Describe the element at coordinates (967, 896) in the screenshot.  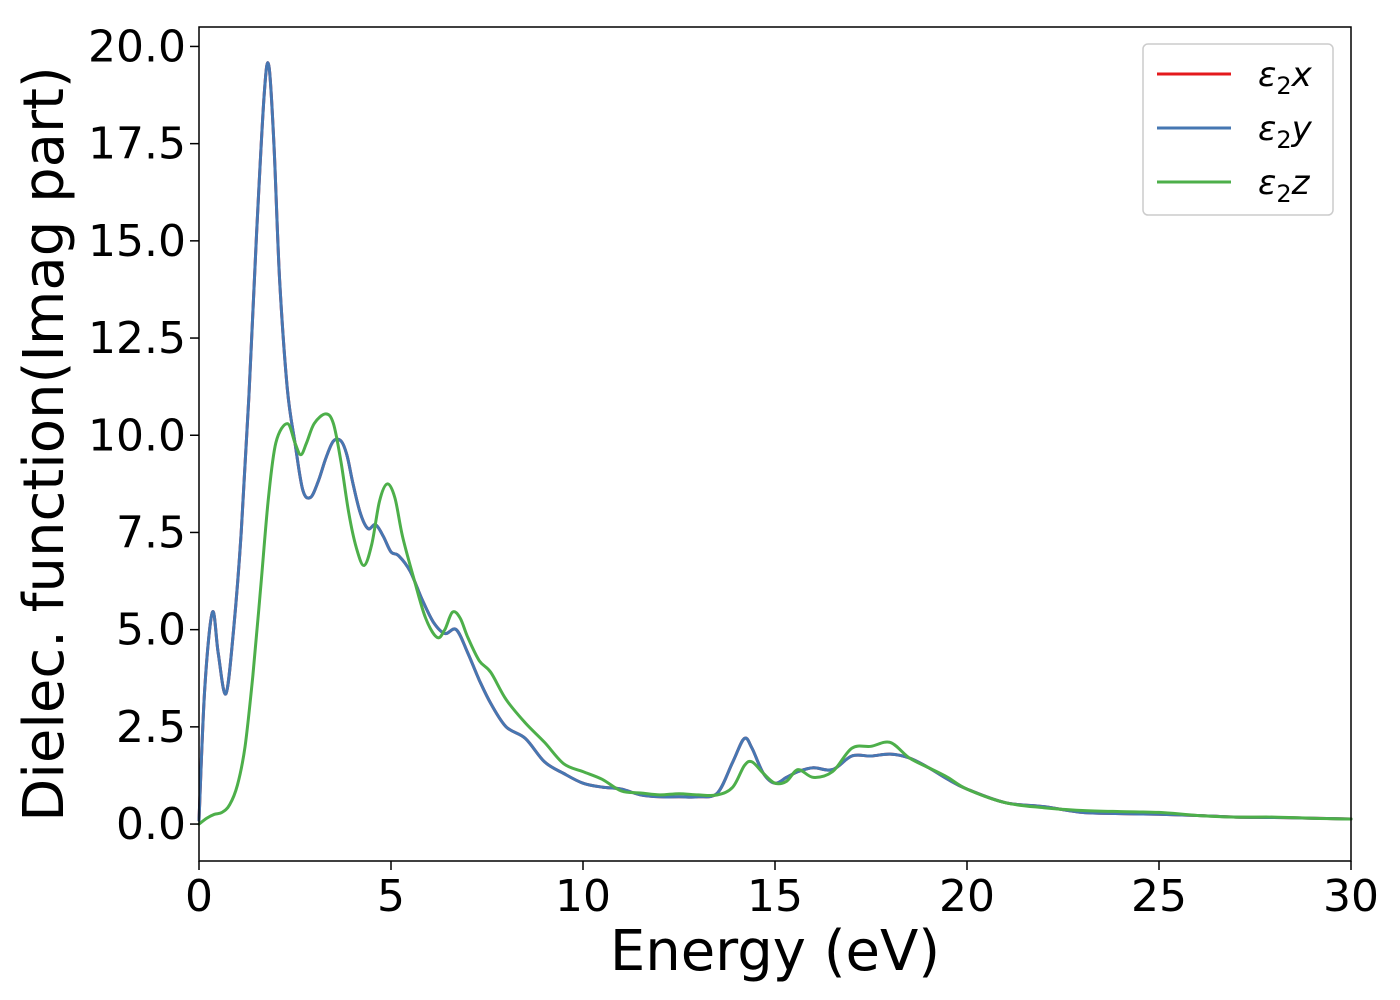
I see `x-tick-label: 20` at that location.